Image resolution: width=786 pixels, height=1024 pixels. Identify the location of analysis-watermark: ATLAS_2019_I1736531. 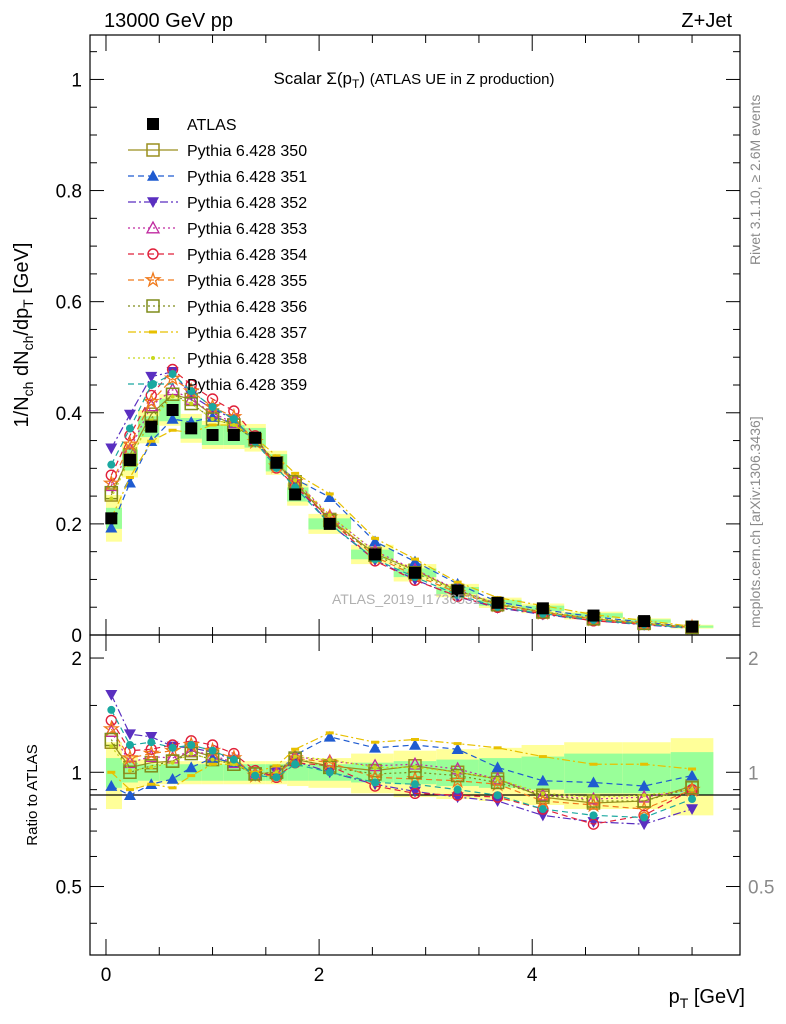
(406, 599).